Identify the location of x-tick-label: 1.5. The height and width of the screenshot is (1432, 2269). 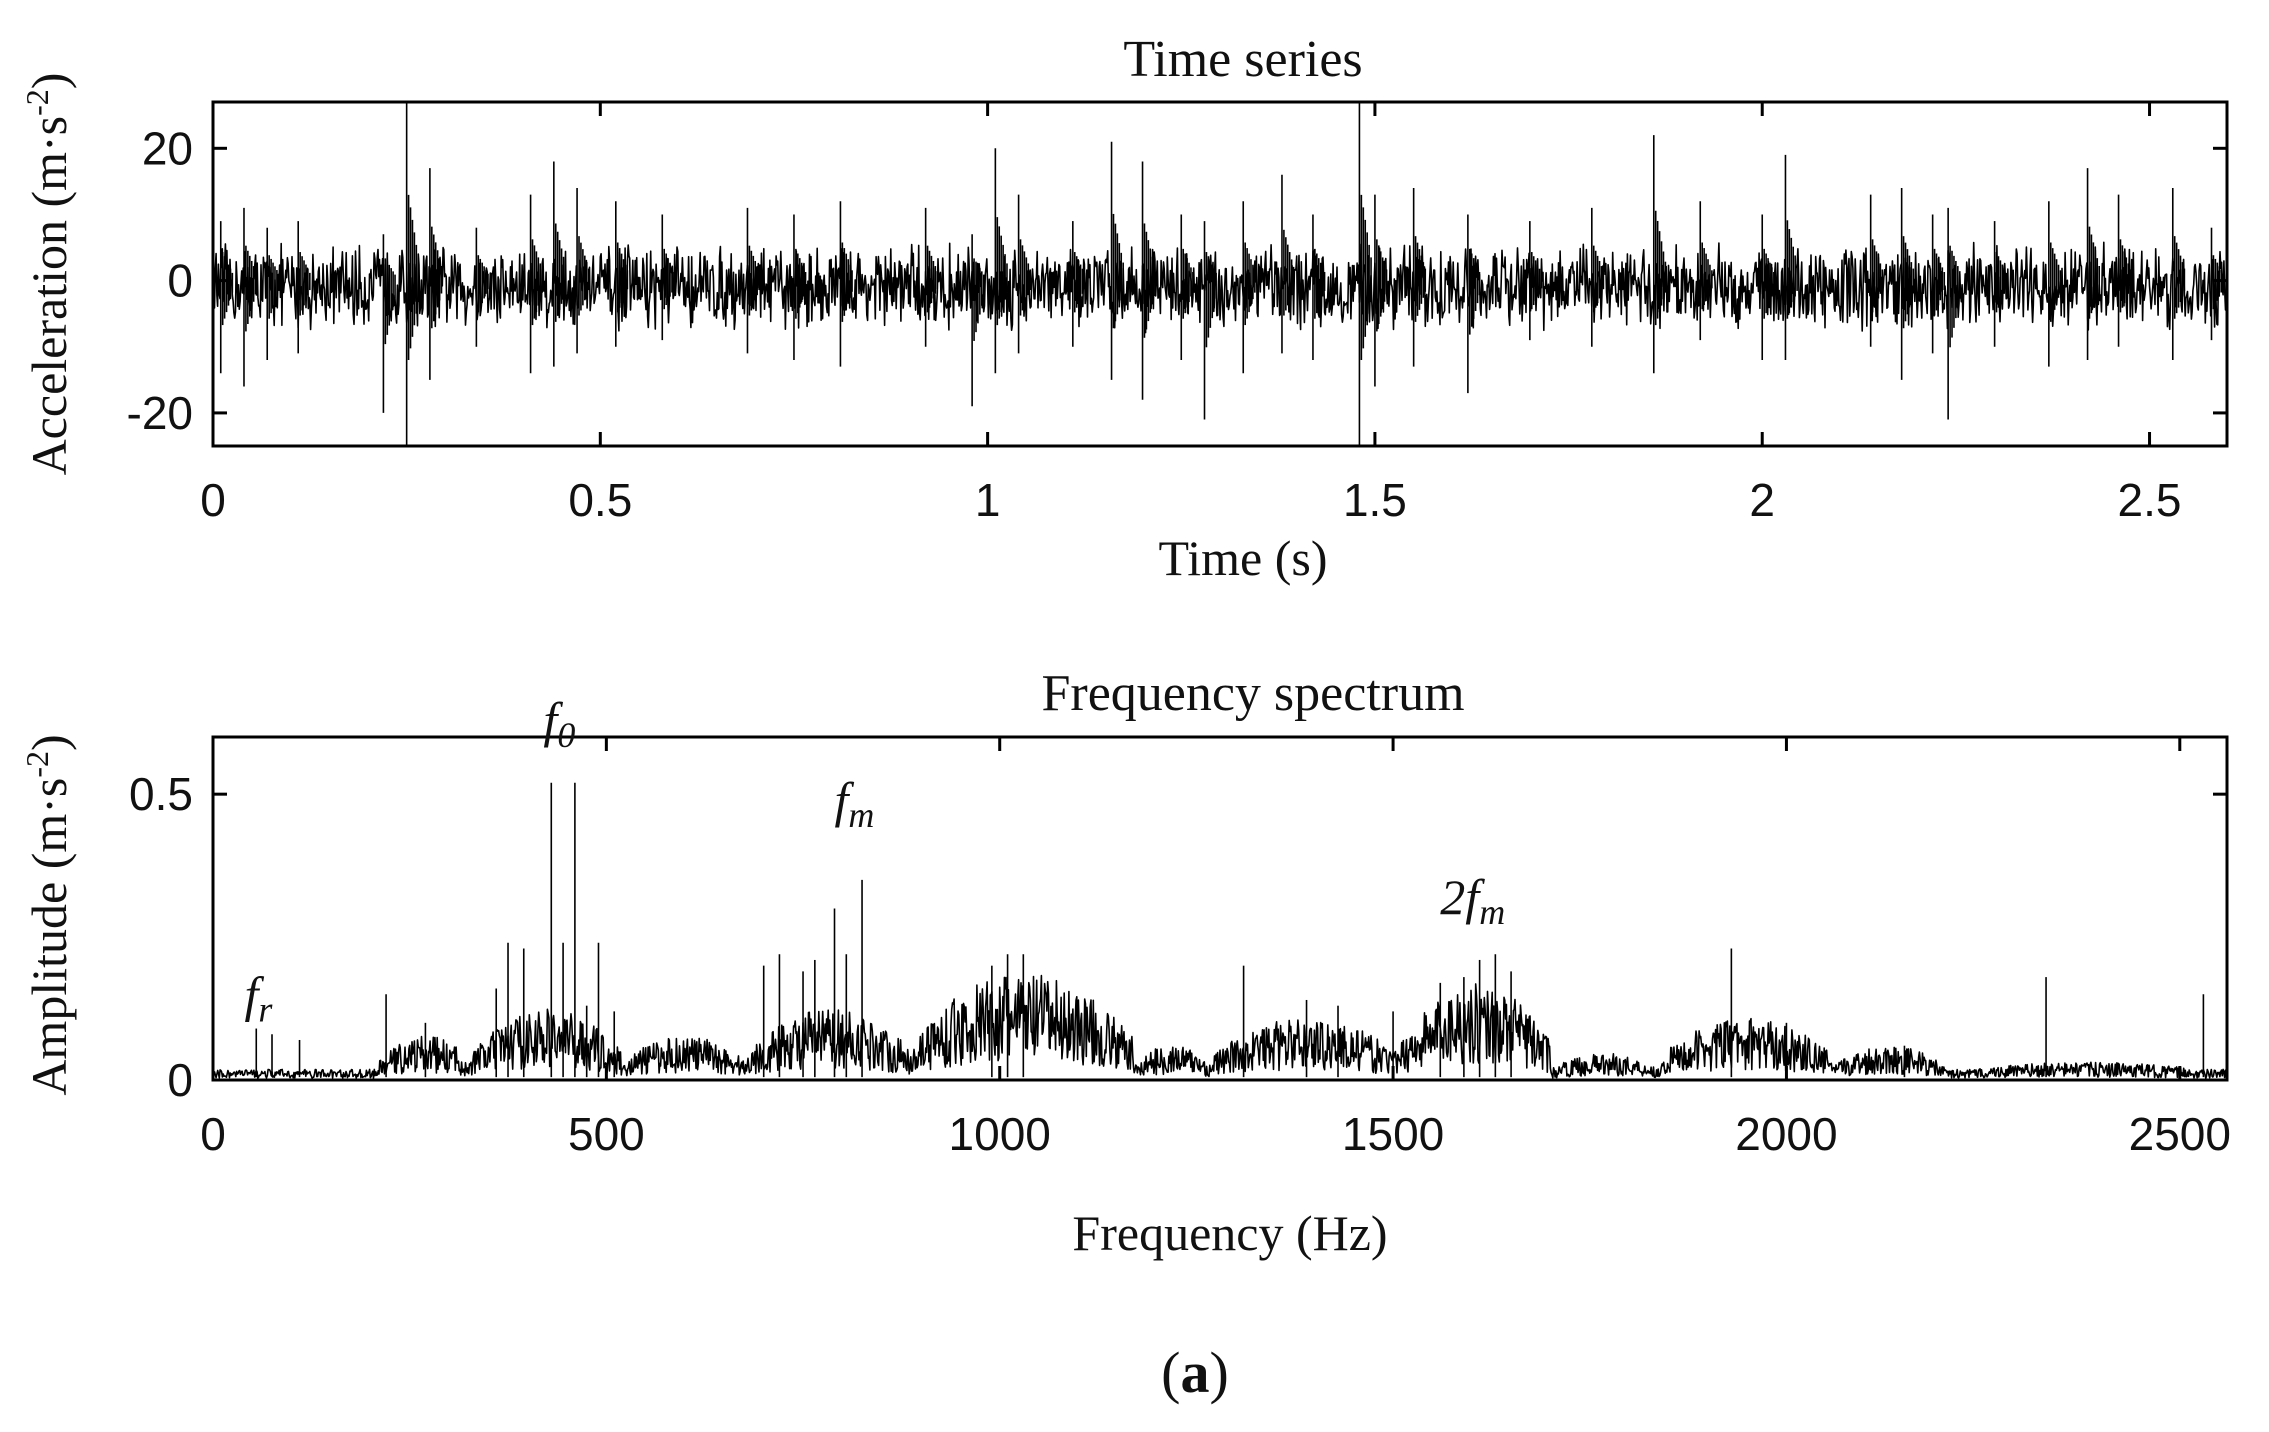
(1375, 500).